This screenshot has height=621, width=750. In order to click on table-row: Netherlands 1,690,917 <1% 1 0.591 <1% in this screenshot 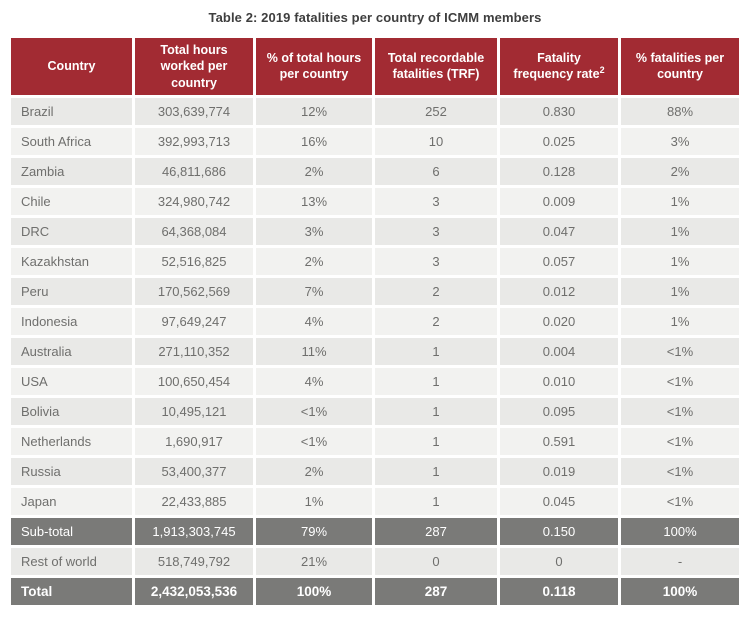, I will do `click(375, 441)`.